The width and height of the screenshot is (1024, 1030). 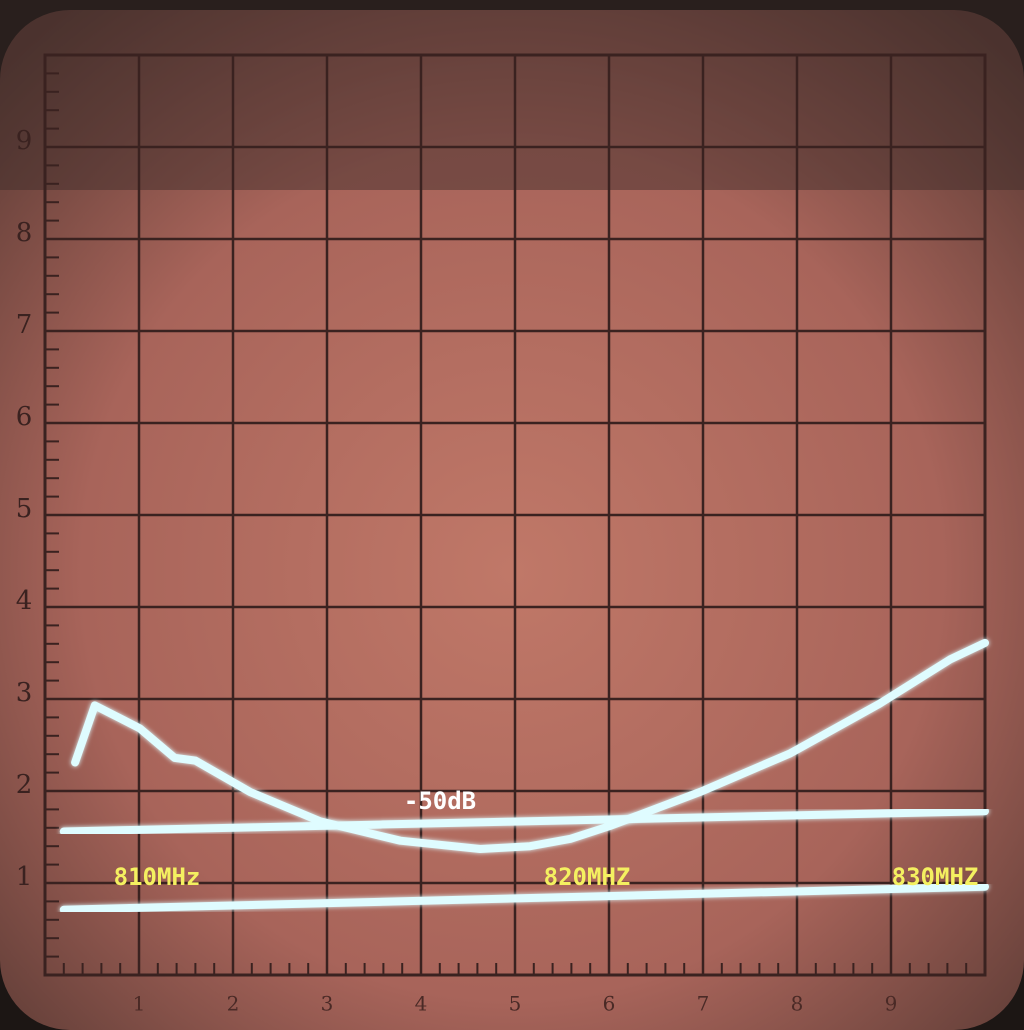 I want to click on y-tick-label: 5, so click(x=24, y=509).